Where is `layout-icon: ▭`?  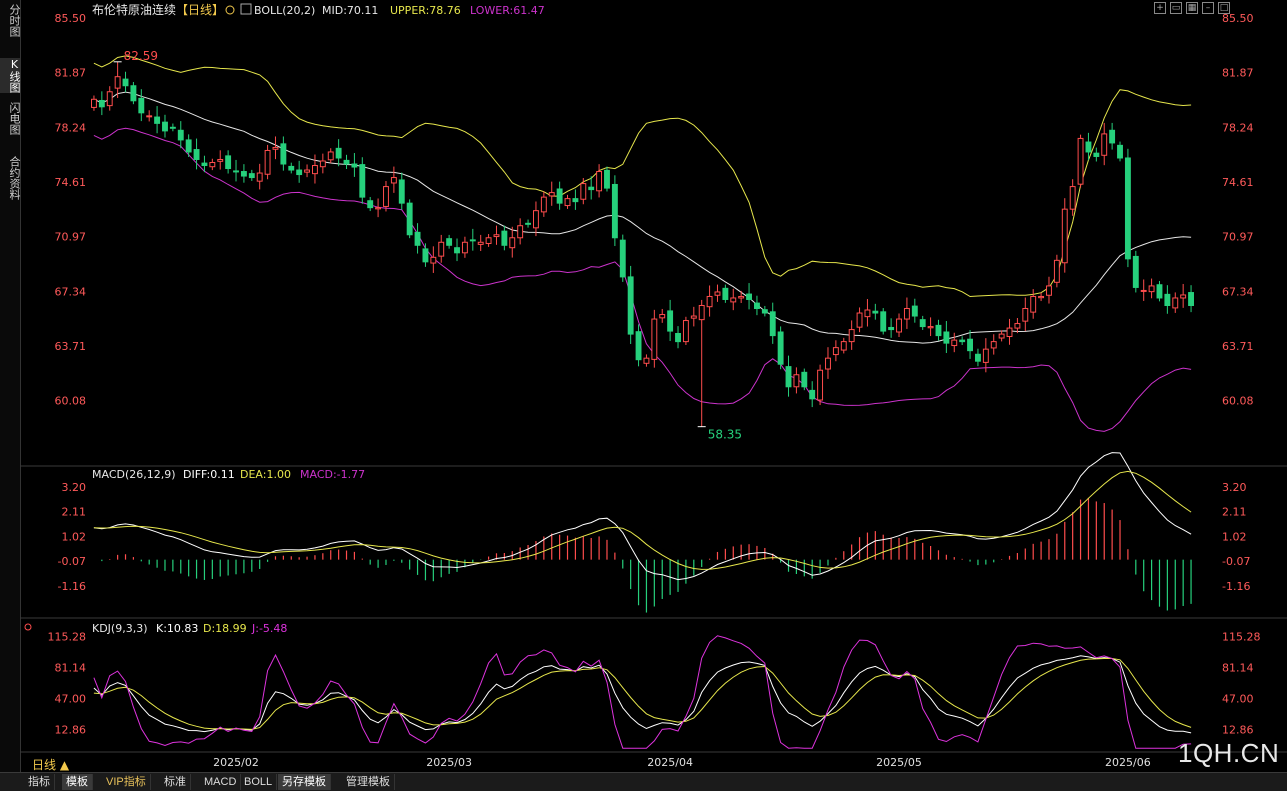
layout-icon: ▭ is located at coordinates (1176, 8).